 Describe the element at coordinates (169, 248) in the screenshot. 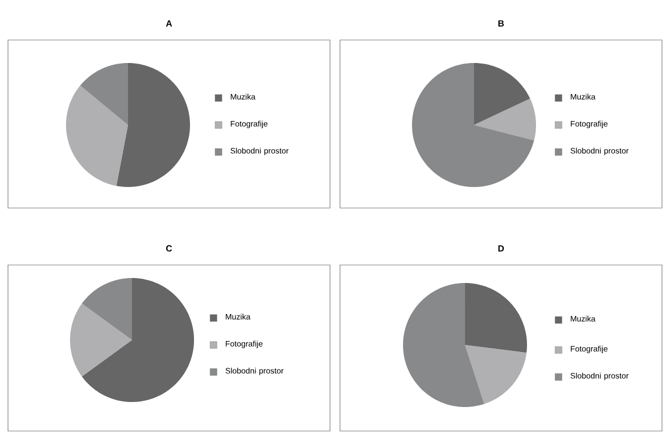

I see `chart-title: C` at that location.